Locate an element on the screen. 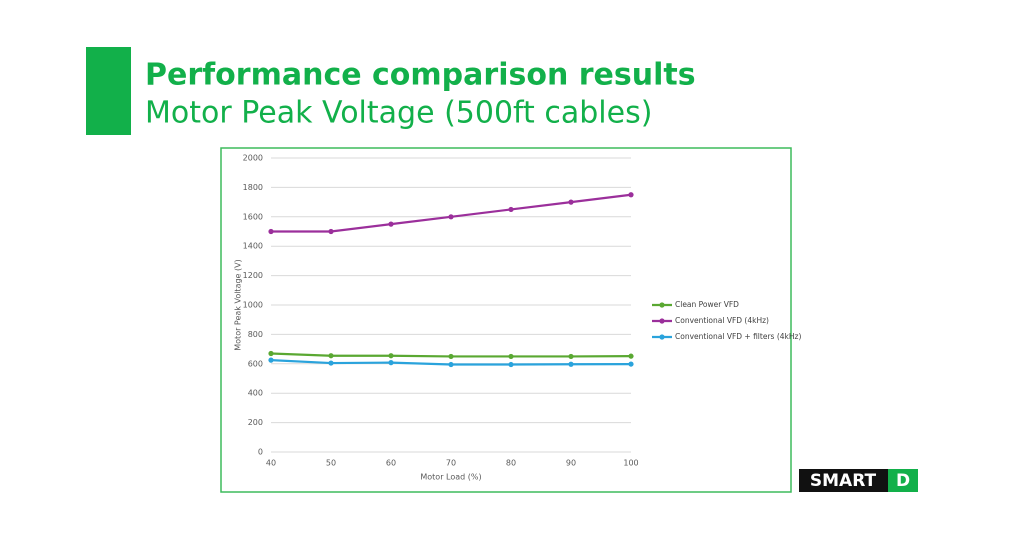 The width and height of the screenshot is (1024, 542). logo-text: SMART is located at coordinates (843, 481).